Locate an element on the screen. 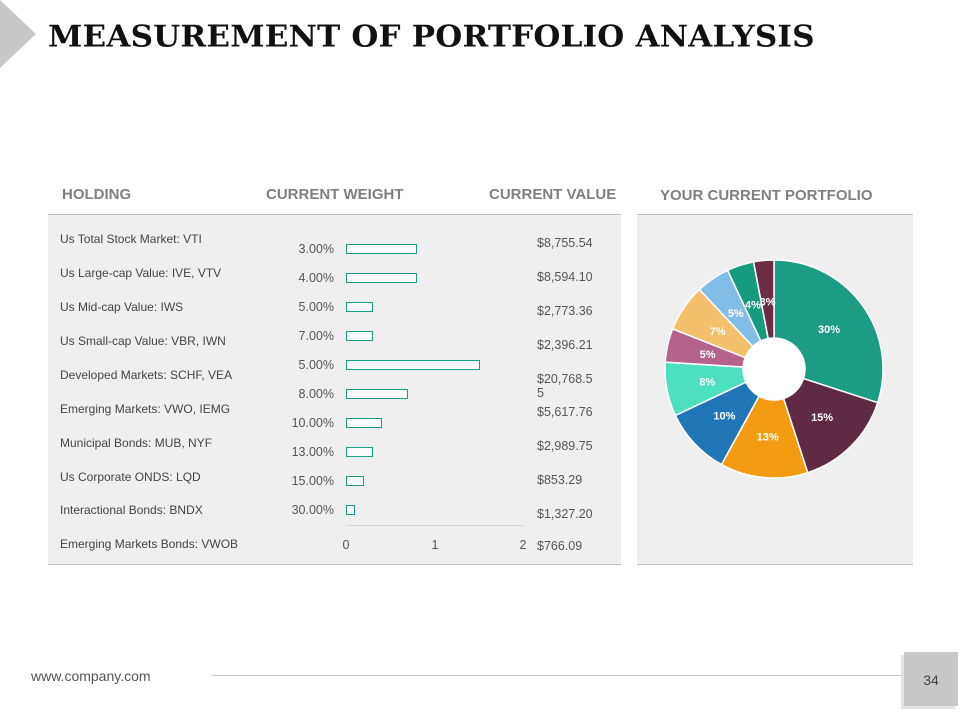 The width and height of the screenshot is (960, 720). current-value-header: CURRENT VALUE is located at coordinates (553, 194).